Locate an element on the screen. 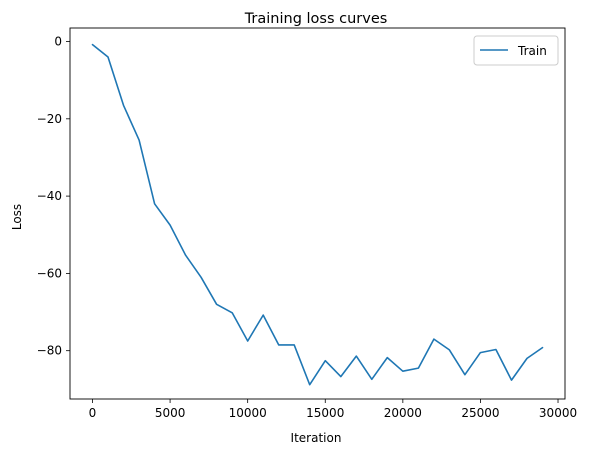 The width and height of the screenshot is (589, 455). x-tick-label: 20000 is located at coordinates (403, 413).